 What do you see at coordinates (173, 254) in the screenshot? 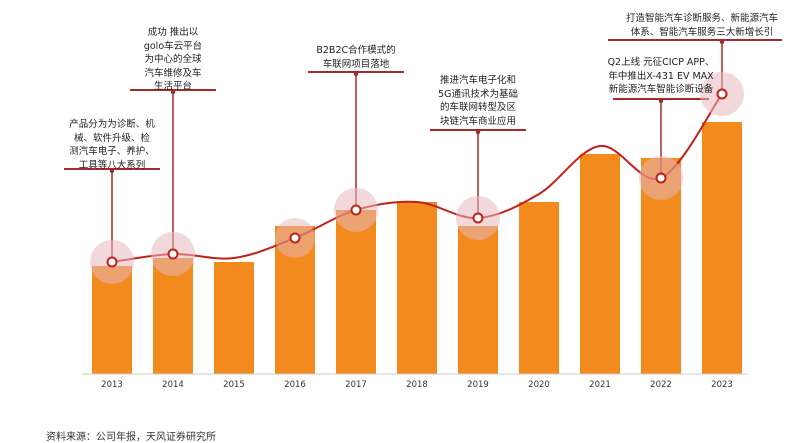
I see `trend-marker-2014` at bounding box center [173, 254].